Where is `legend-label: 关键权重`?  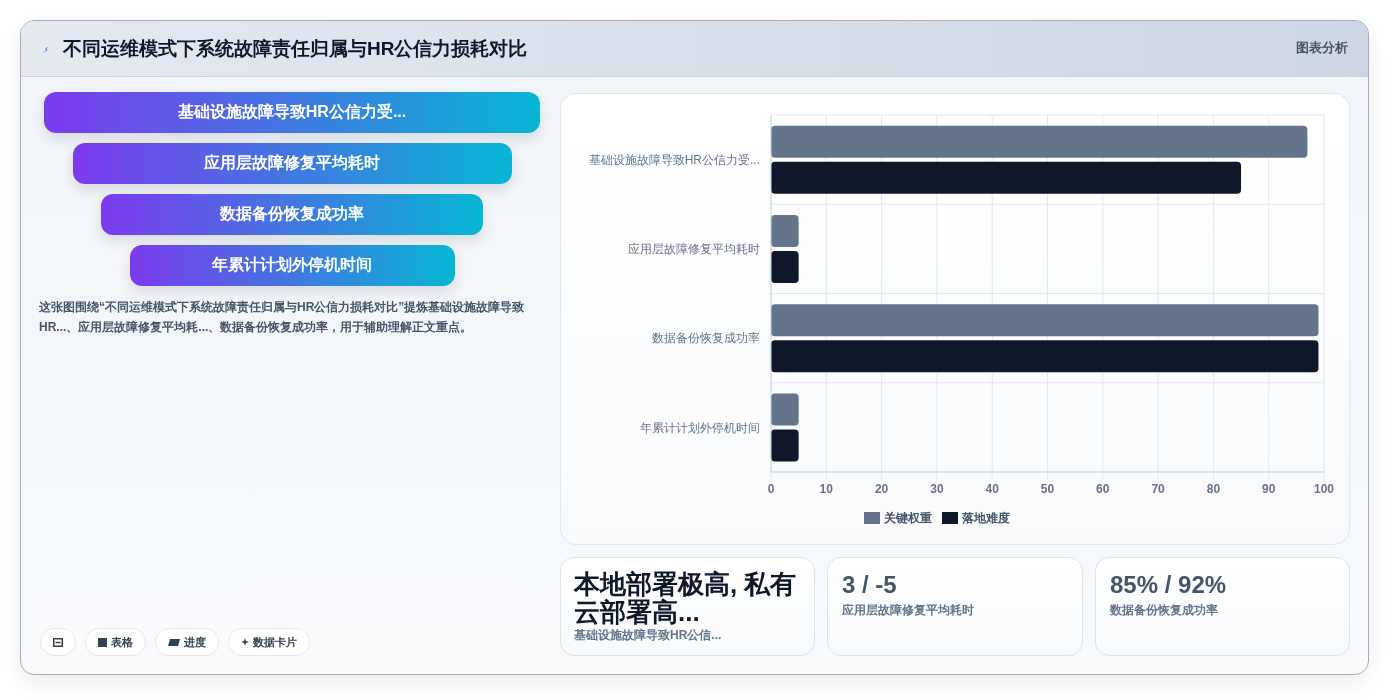
legend-label: 关键权重 is located at coordinates (908, 518).